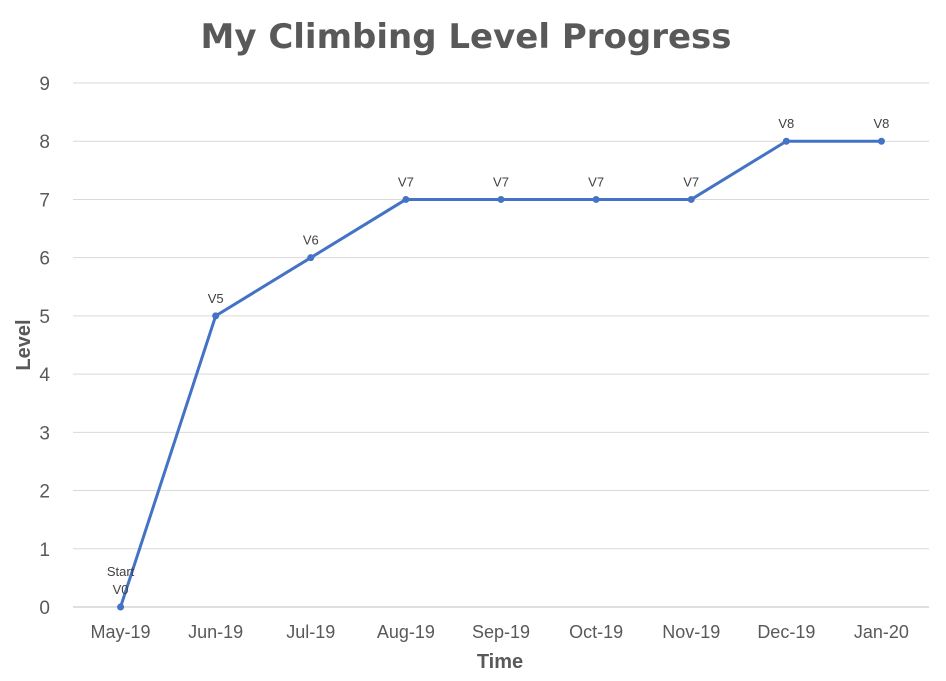 Image resolution: width=946 pixels, height=681 pixels. What do you see at coordinates (596, 632) in the screenshot?
I see `x-tick-label: Oct-19` at bounding box center [596, 632].